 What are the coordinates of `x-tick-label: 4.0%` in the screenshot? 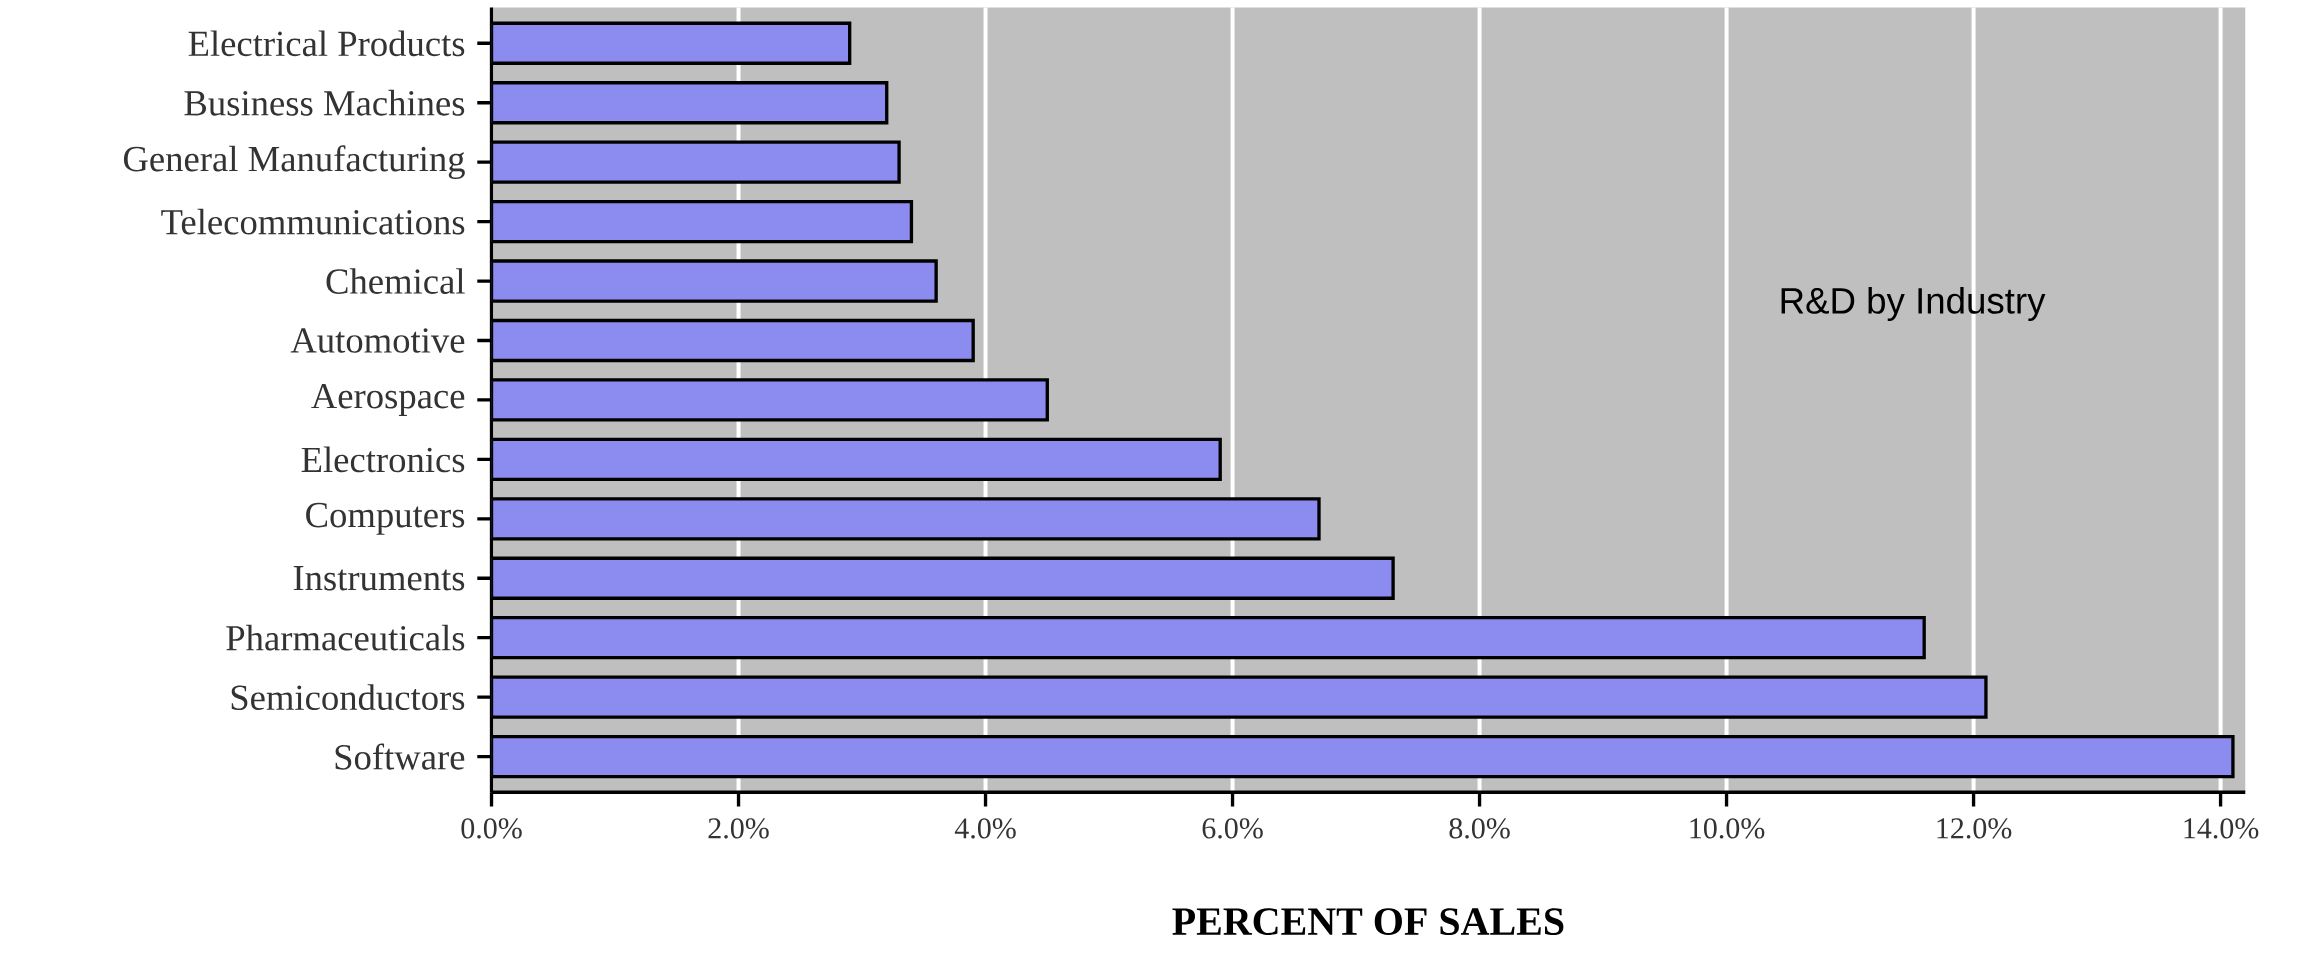 It's located at (985, 828).